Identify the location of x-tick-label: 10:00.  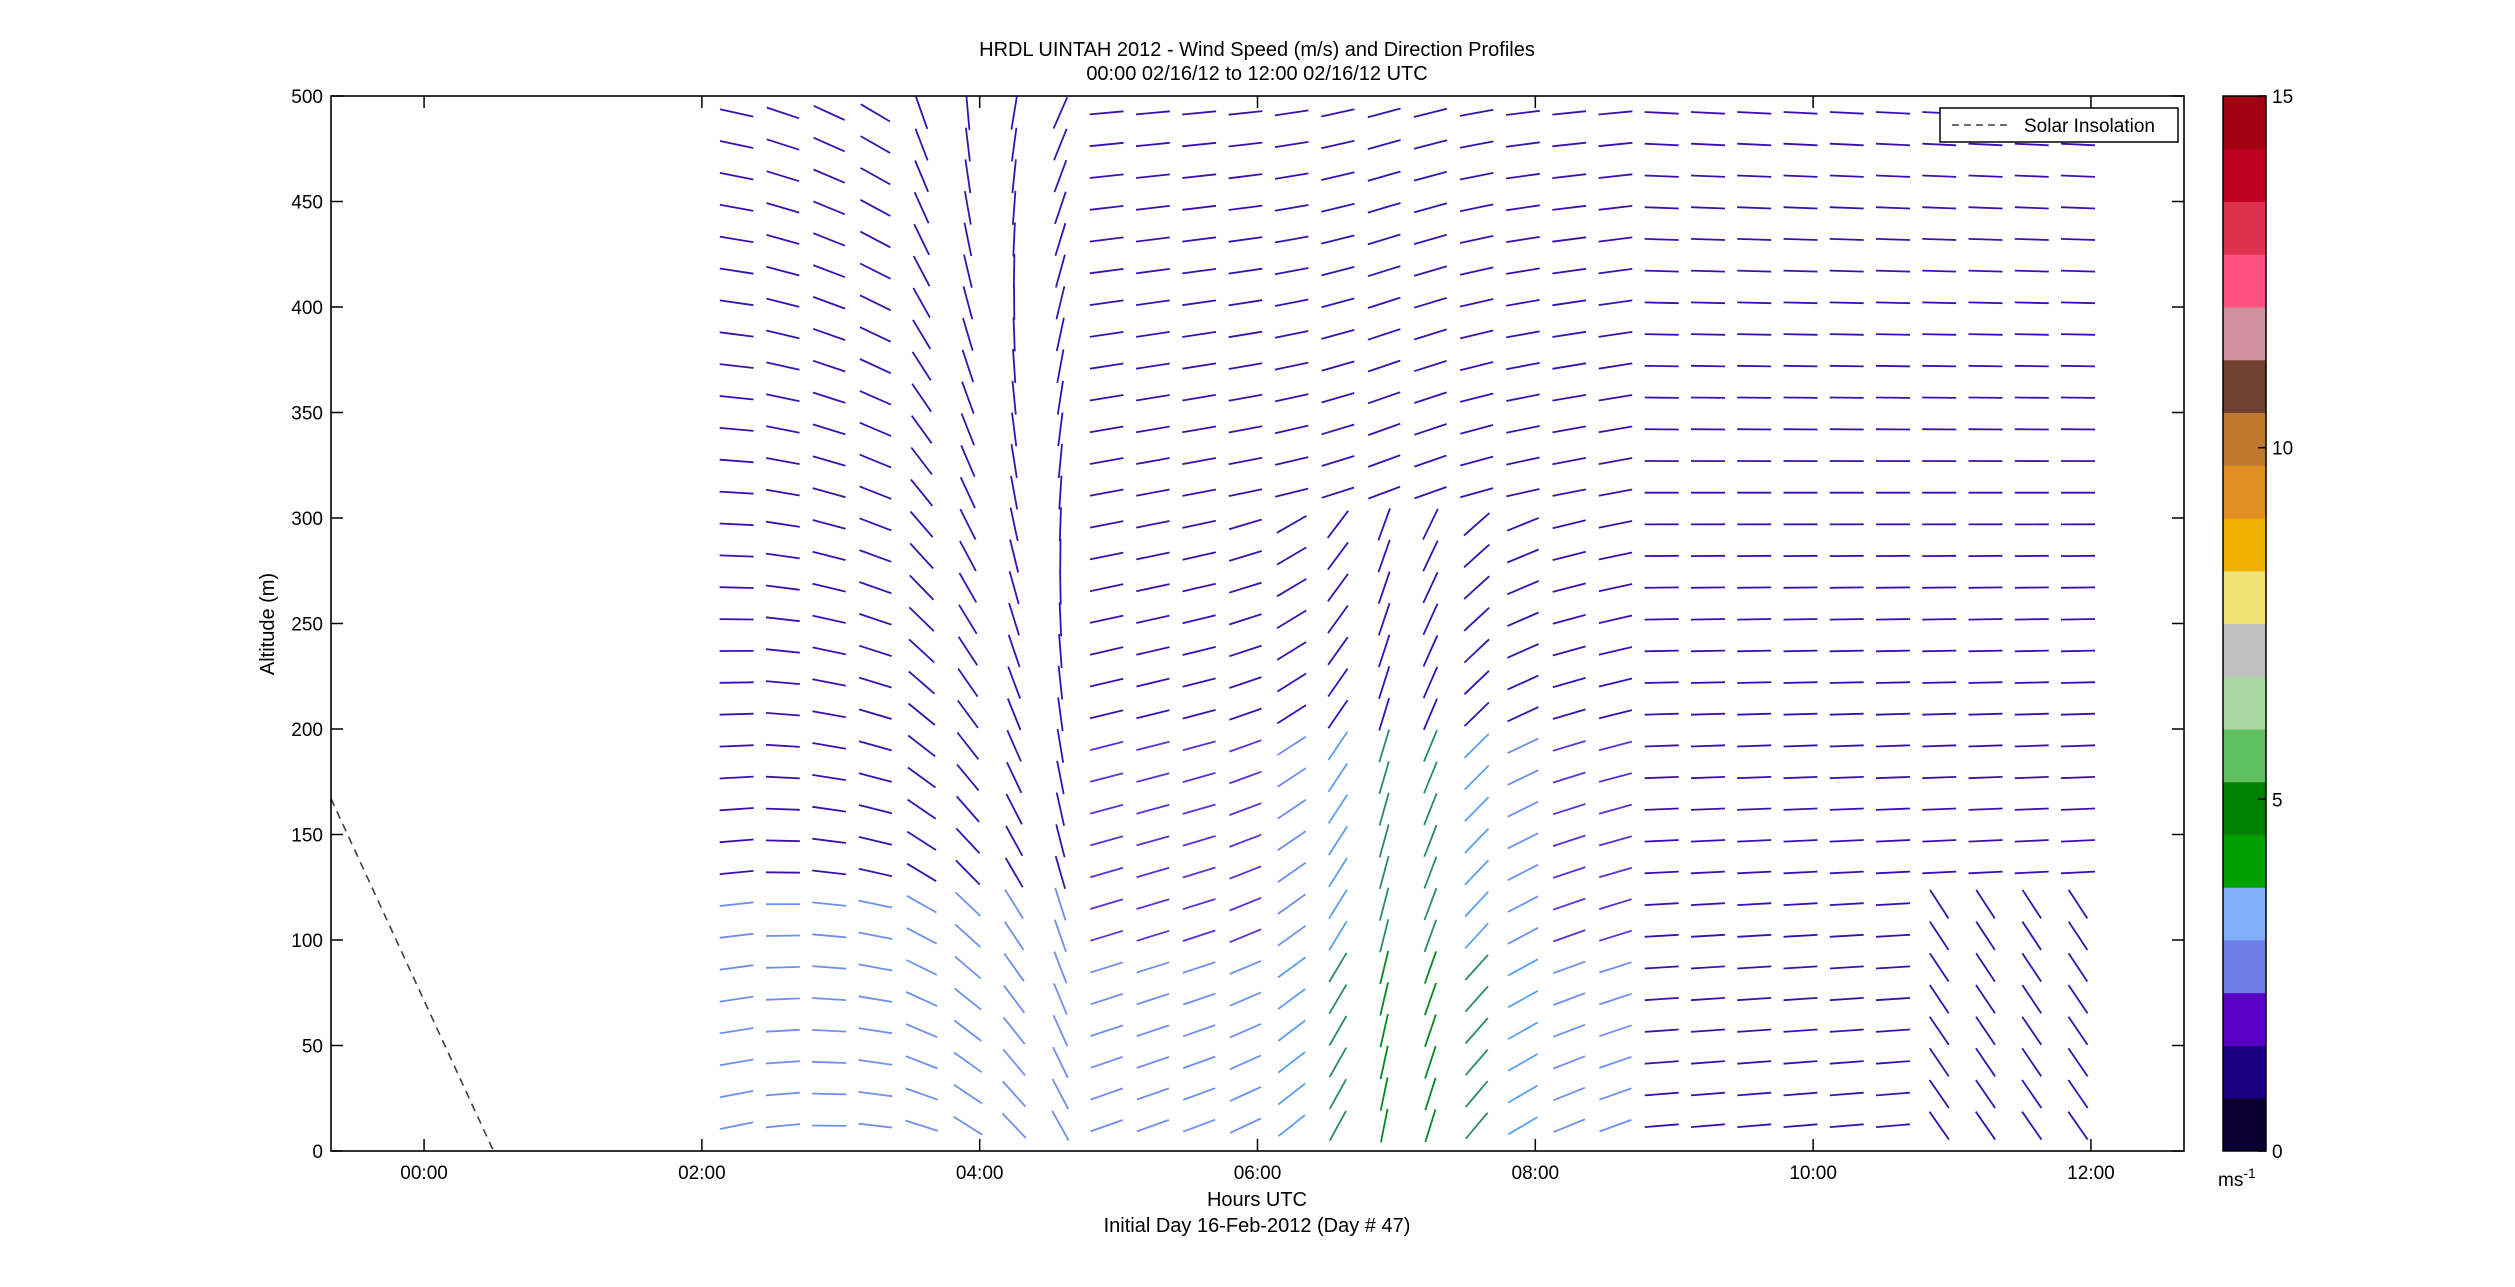
(1813, 1173).